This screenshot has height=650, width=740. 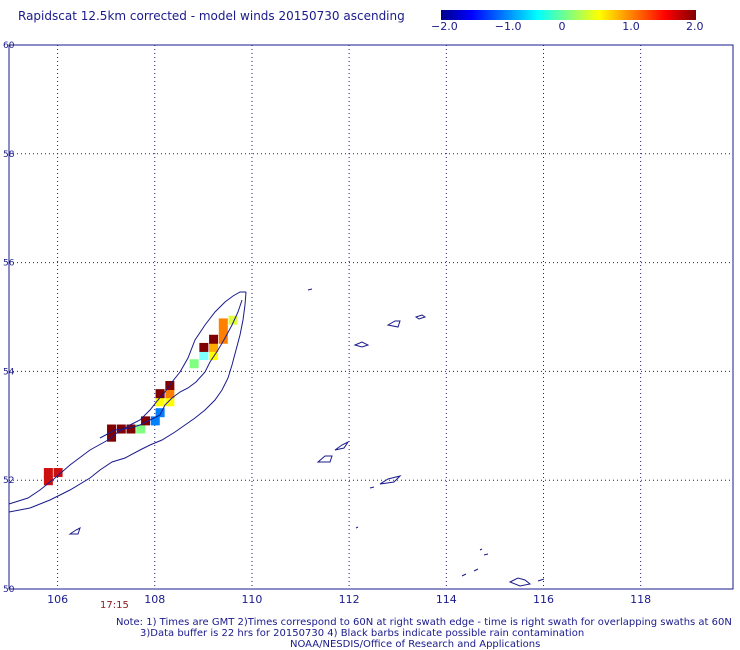 What do you see at coordinates (154, 599) in the screenshot?
I see `lon-label-108: 108` at bounding box center [154, 599].